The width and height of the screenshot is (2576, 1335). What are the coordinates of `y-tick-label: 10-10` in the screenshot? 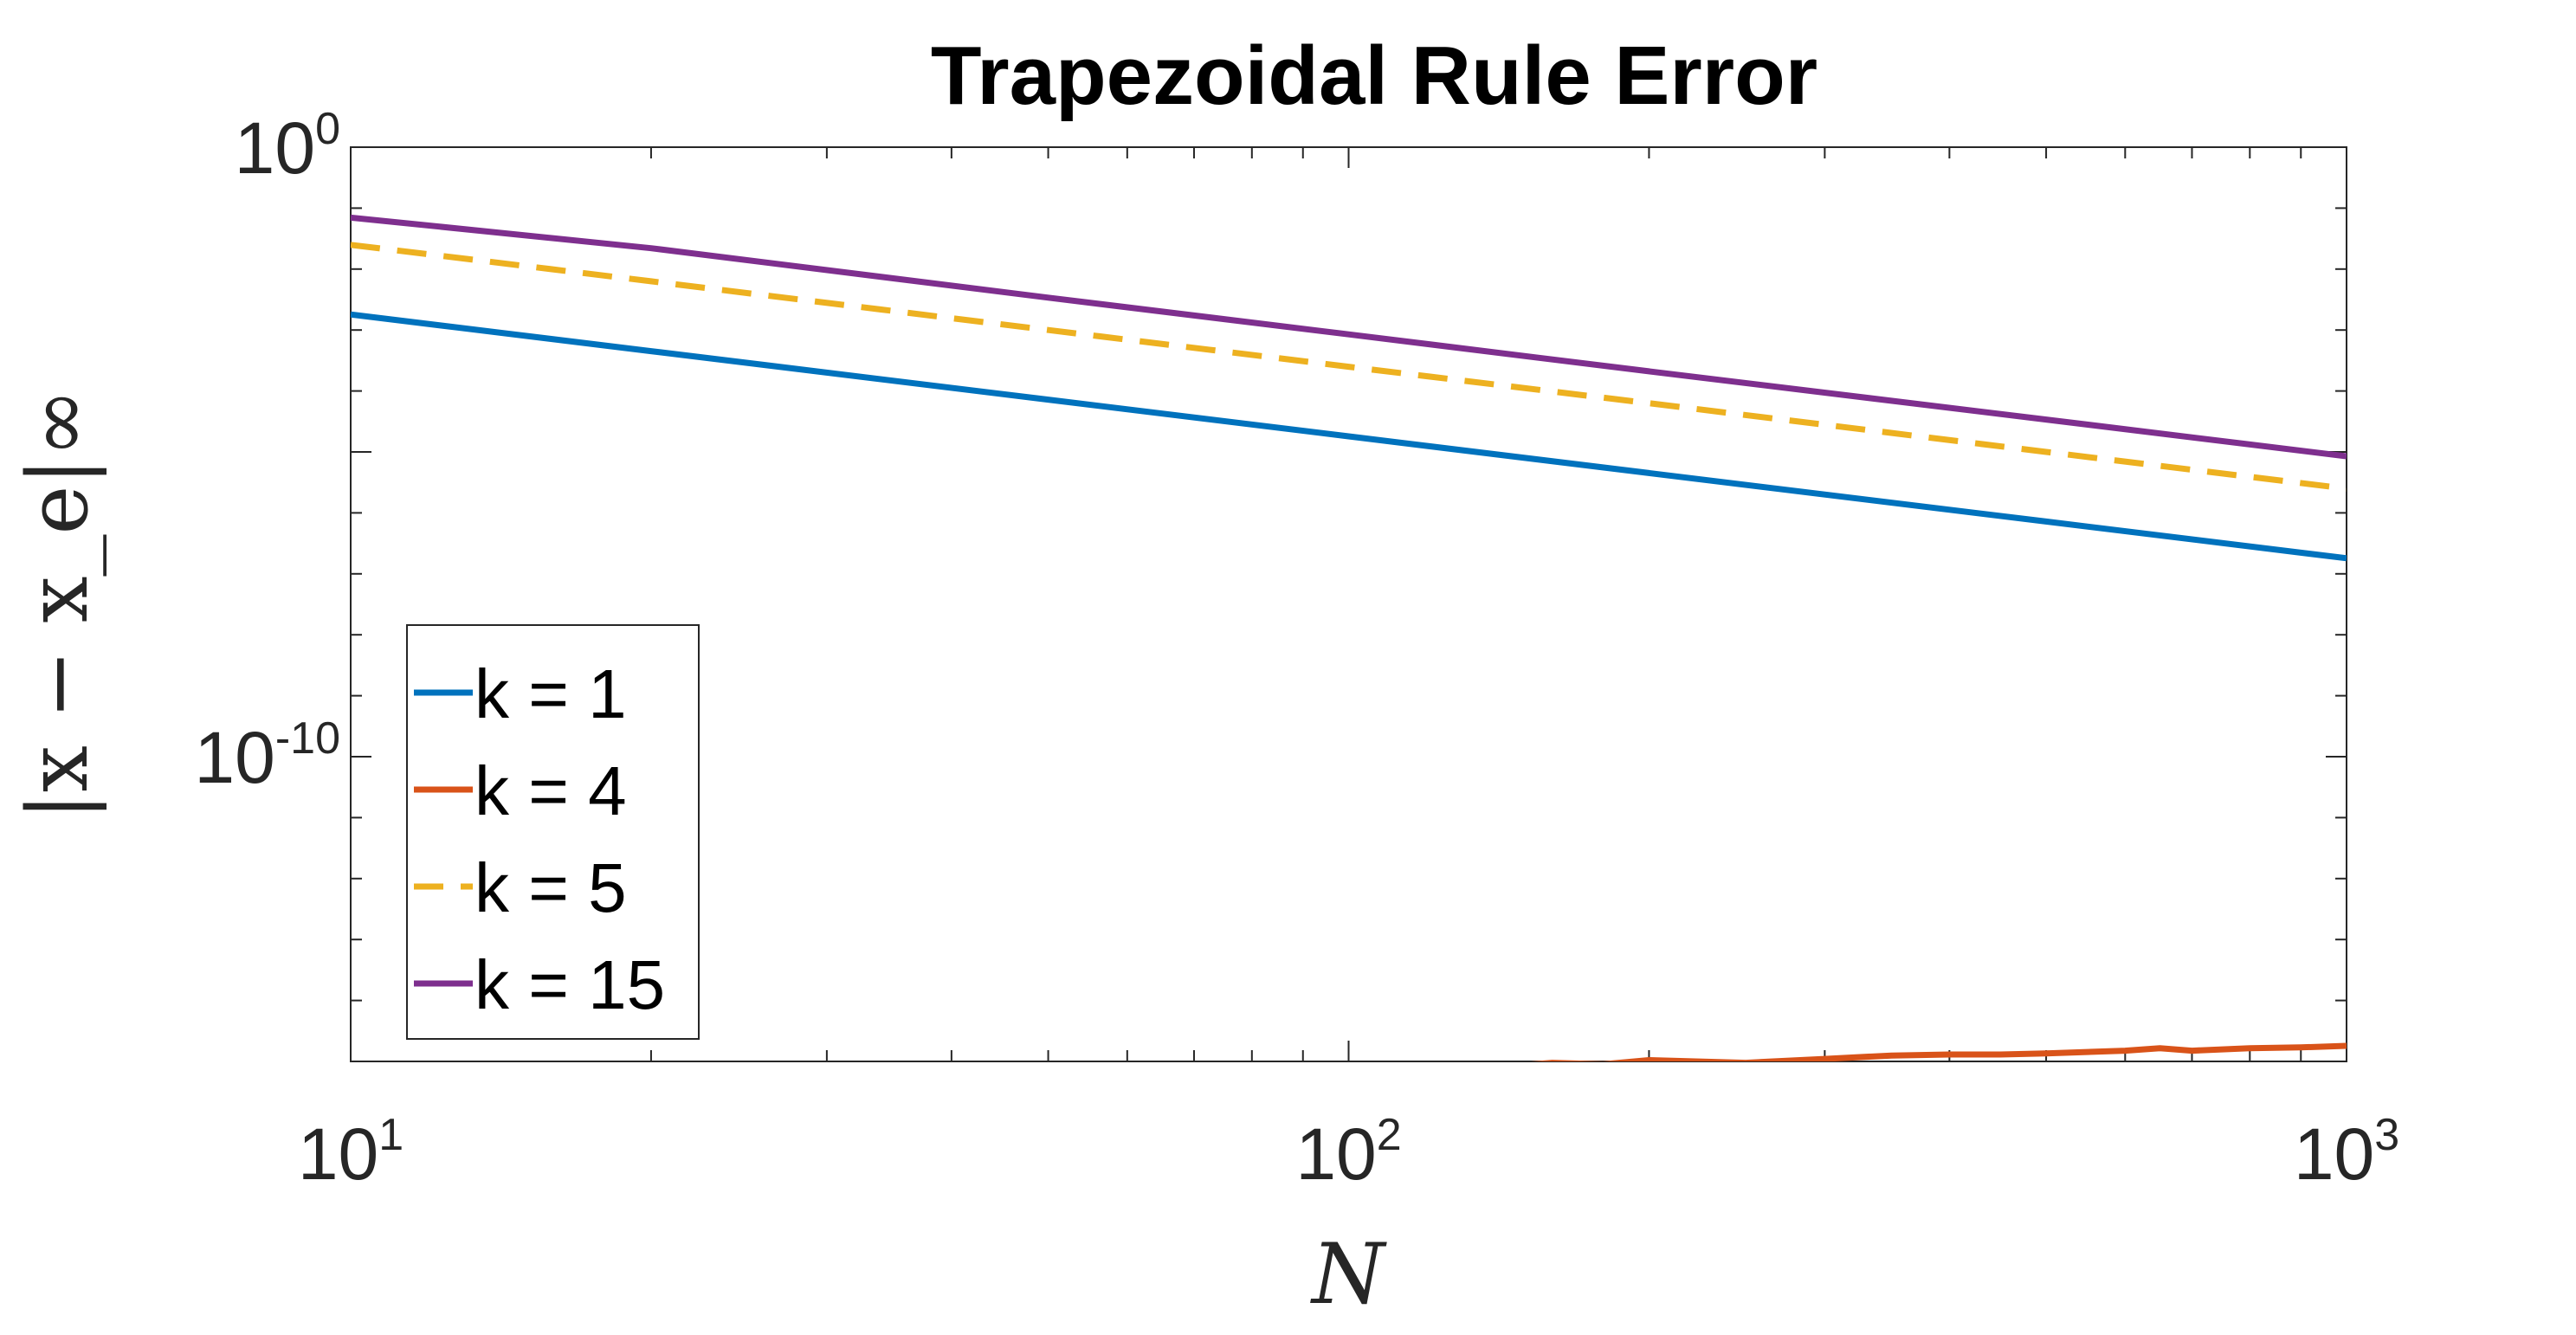 It's located at (267, 755).